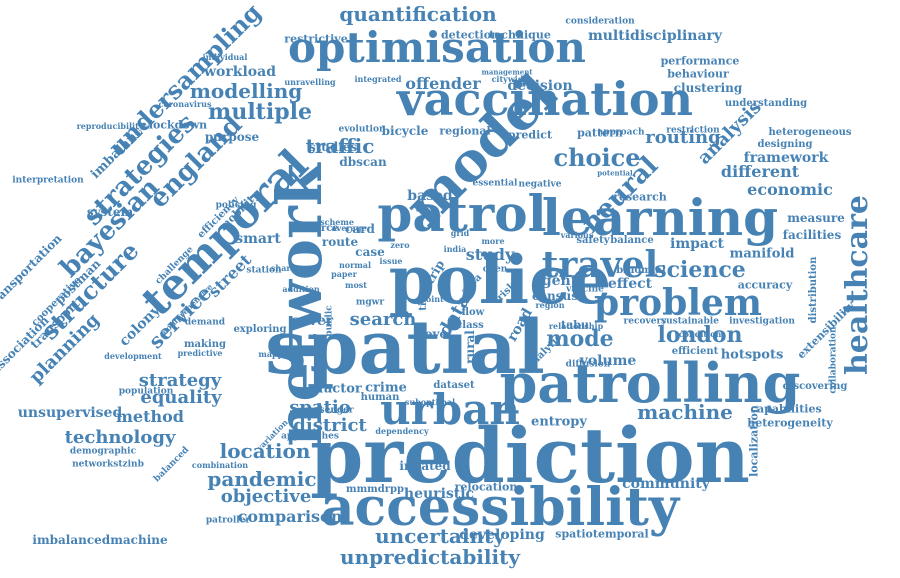  I want to click on word-india: india, so click(455, 249).